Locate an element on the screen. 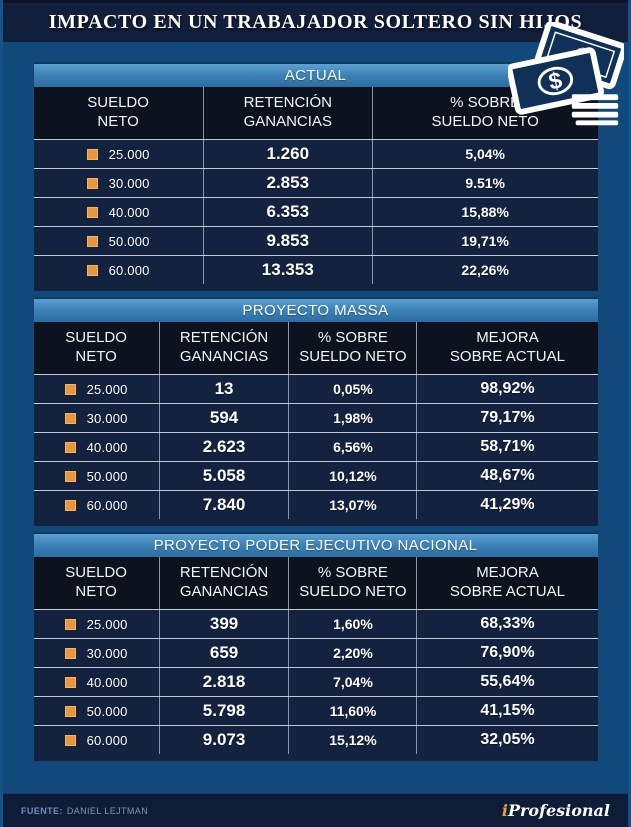 The image size is (631, 827). retencion-value: 13.353 is located at coordinates (287, 270).